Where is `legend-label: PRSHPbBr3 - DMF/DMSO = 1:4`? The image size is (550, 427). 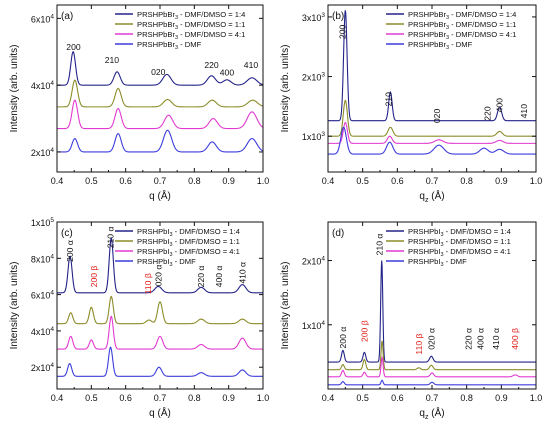 legend-label: PRSHPbBr3 - DMF/DMSO = 1:4 is located at coordinates (191, 15).